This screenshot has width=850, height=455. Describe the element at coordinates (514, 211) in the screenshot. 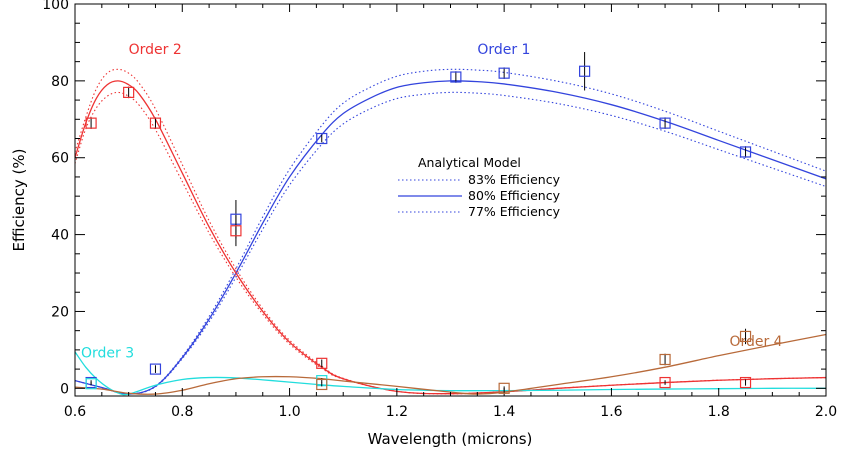

I see `legend-label: 77% Efficiency` at that location.